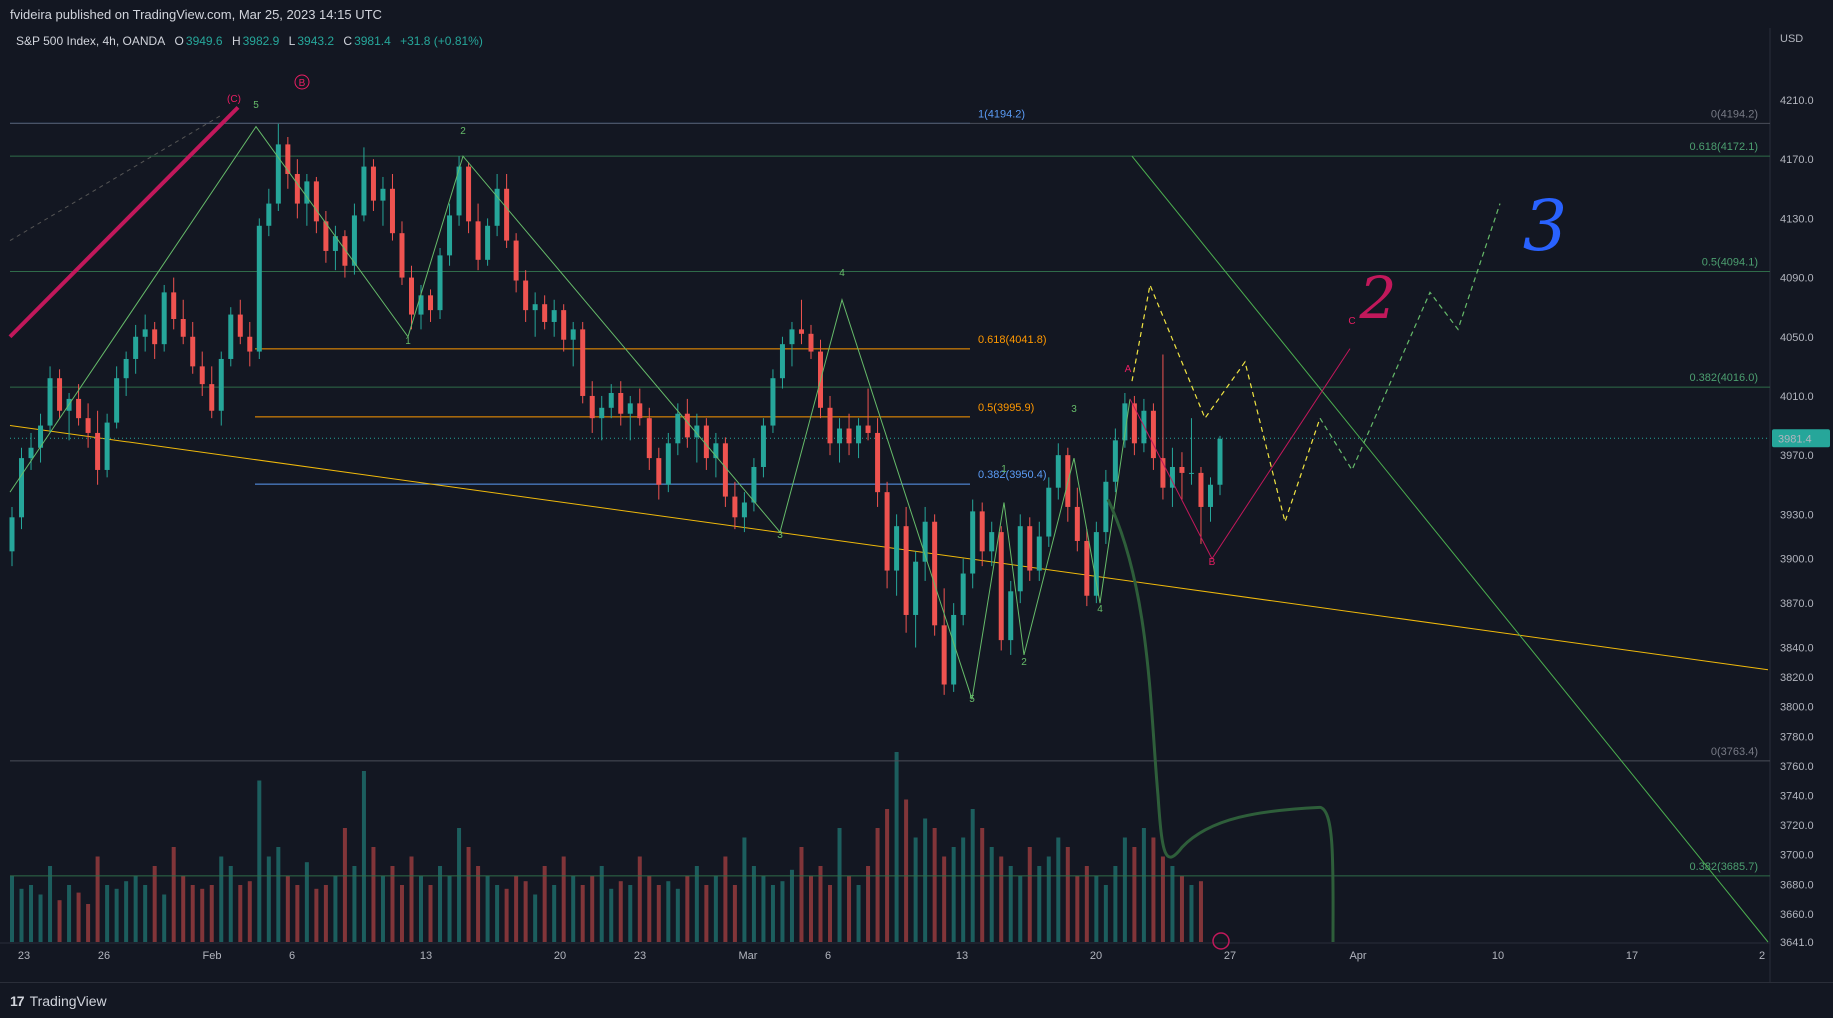  What do you see at coordinates (1797, 397) in the screenshot?
I see `y-tick-label: 4010.0` at bounding box center [1797, 397].